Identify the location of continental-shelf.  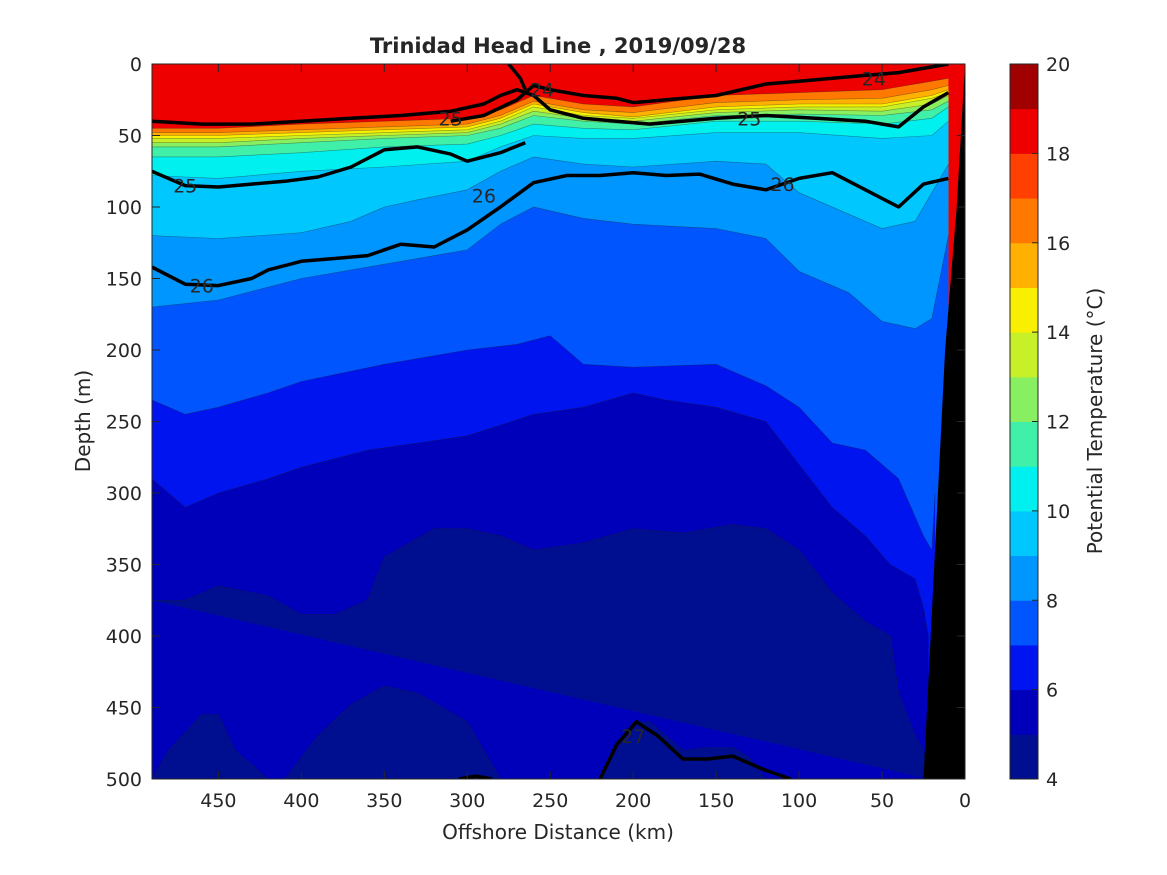
(944, 421).